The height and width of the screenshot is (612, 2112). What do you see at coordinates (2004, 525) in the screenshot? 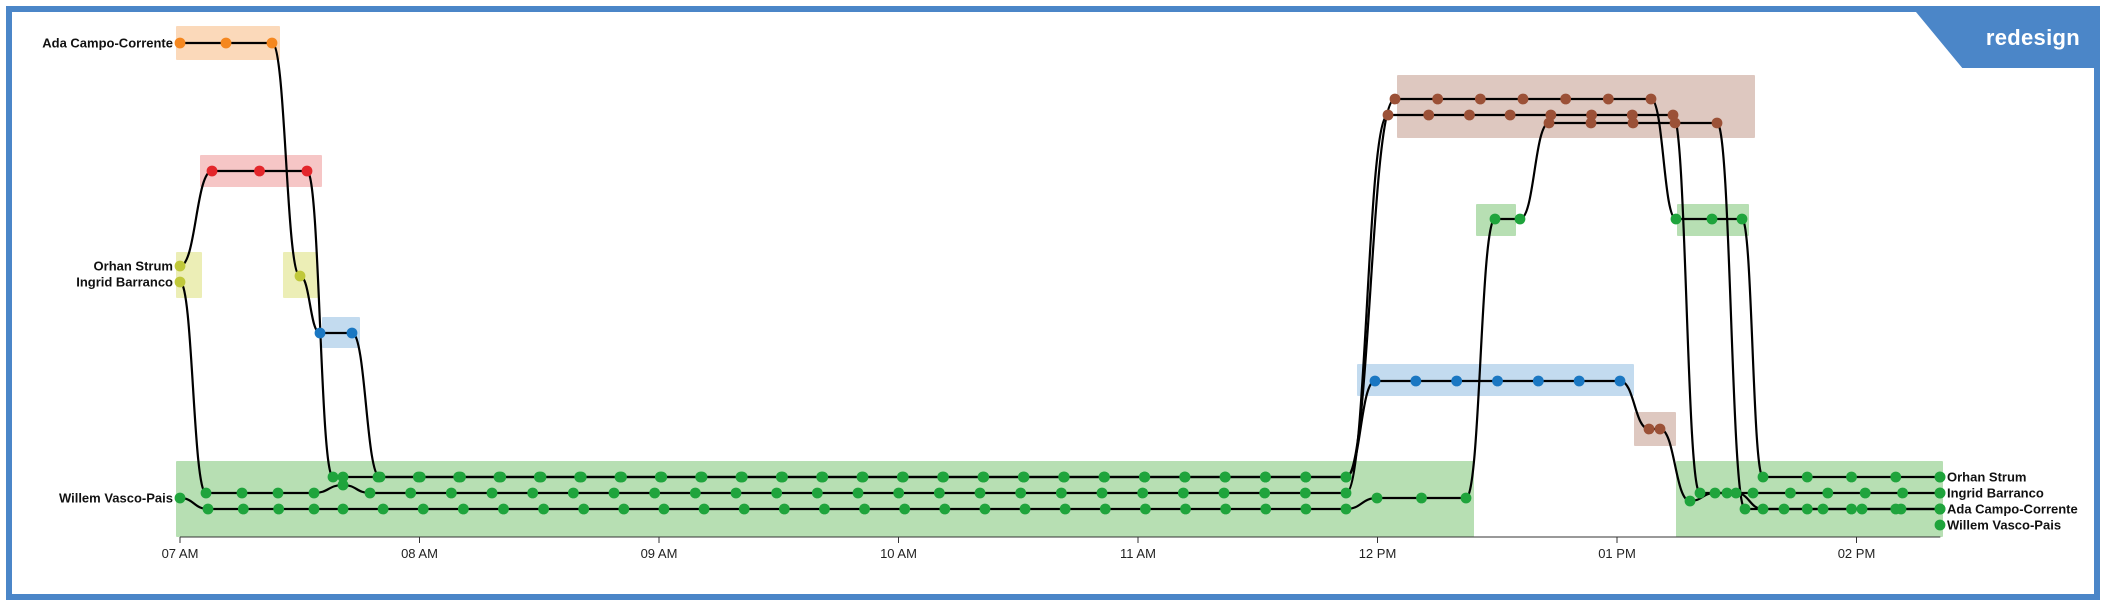
I see `right-label-3: Willem Vasco-Pais` at bounding box center [2004, 525].